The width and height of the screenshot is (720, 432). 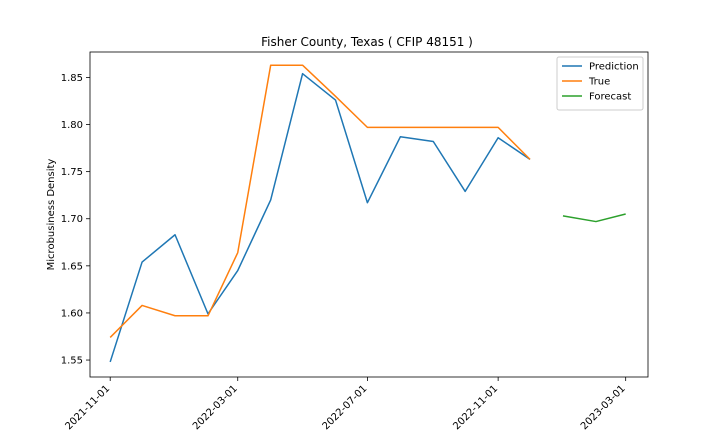 What do you see at coordinates (72, 219) in the screenshot?
I see `y-tick-label: 1.70` at bounding box center [72, 219].